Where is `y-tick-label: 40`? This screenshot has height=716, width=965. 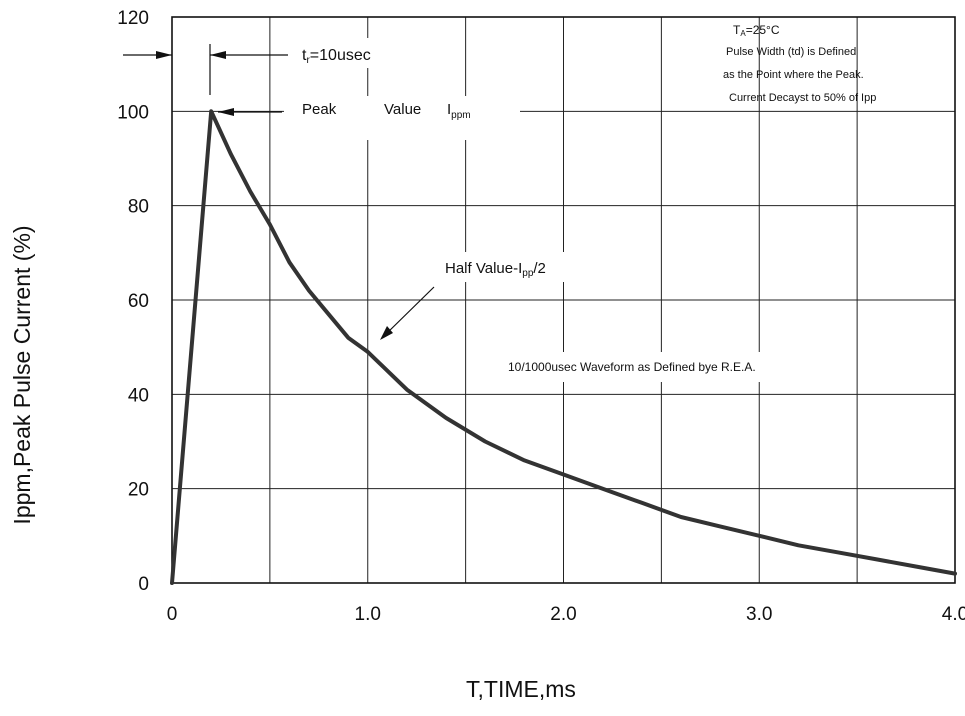 y-tick-label: 40 is located at coordinates (138, 395).